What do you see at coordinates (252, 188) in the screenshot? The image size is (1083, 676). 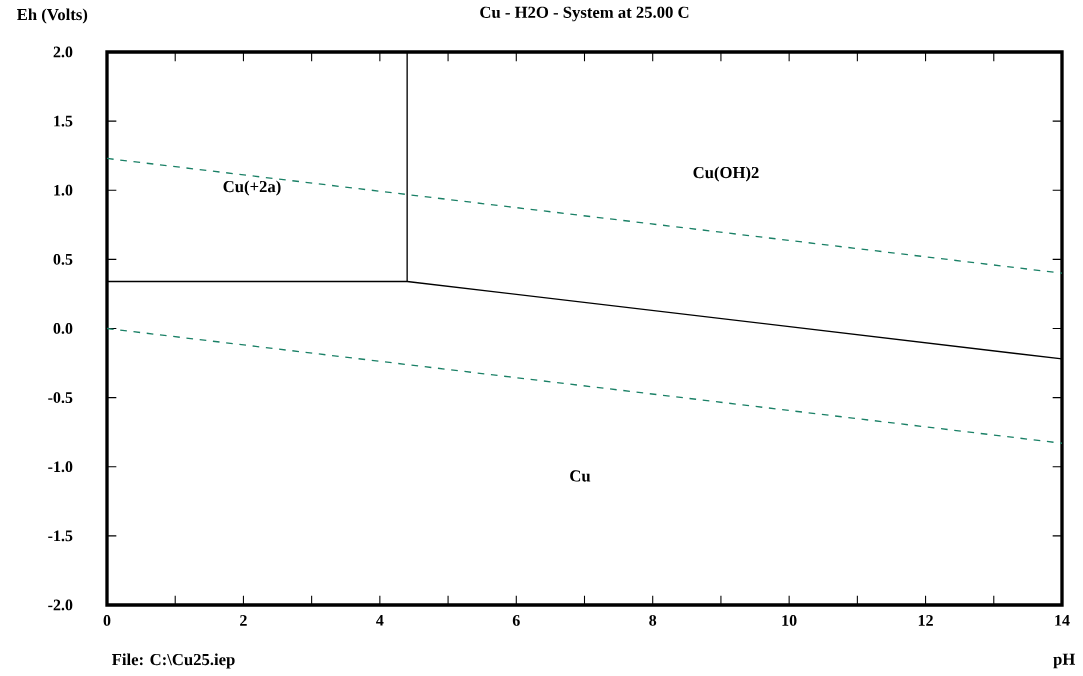 I see `annotation: Cu(+2a)` at bounding box center [252, 188].